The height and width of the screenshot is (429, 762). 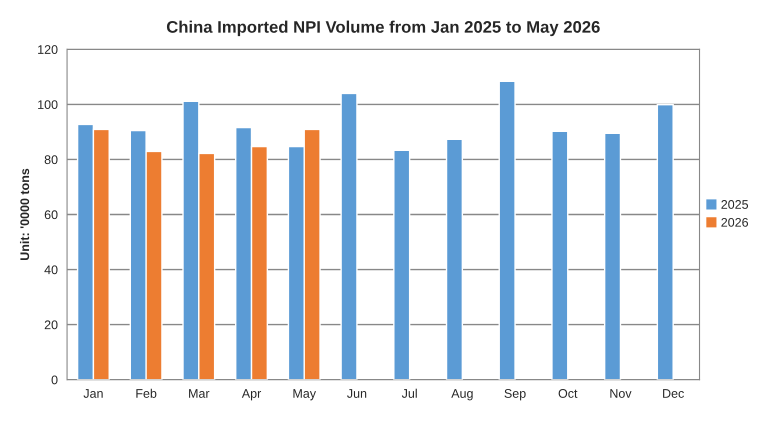 I want to click on y-tick-label: 80, so click(x=51, y=159).